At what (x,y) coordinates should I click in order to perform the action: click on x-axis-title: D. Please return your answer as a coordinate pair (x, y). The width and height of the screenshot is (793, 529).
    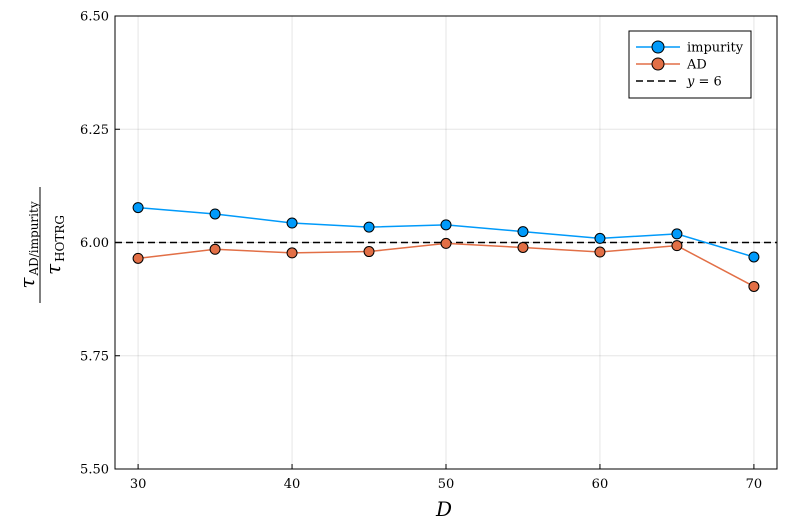
    Looking at the image, I should click on (443, 509).